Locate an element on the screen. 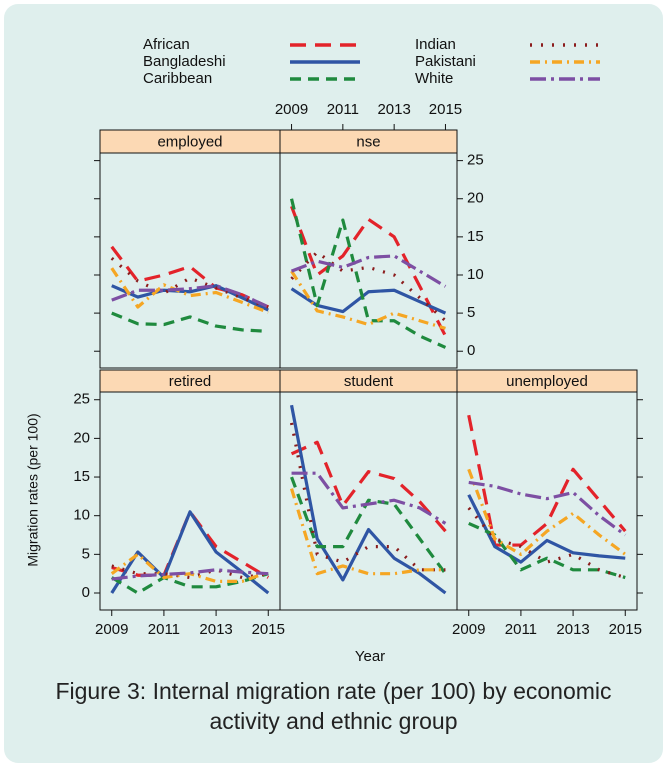 Image resolution: width=667 pixels, height=767 pixels. panel-title: retired is located at coordinates (190, 381).